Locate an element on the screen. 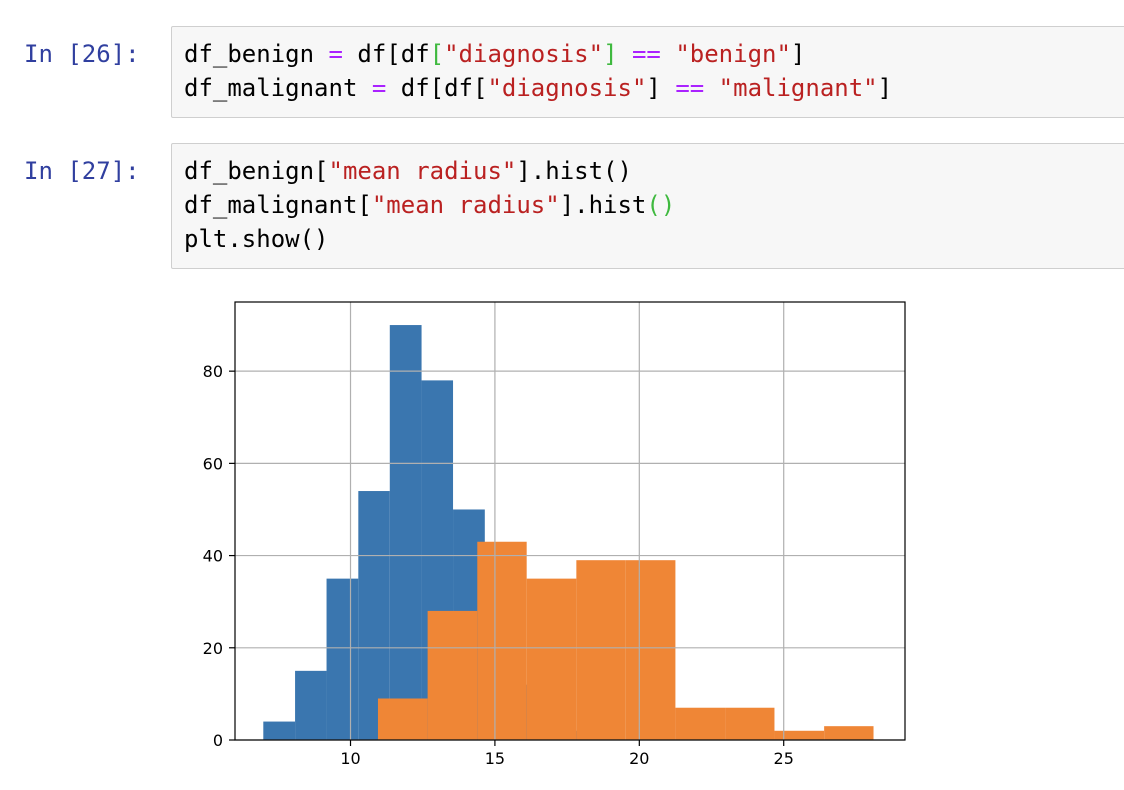  code-token: "benign" is located at coordinates (733, 54).